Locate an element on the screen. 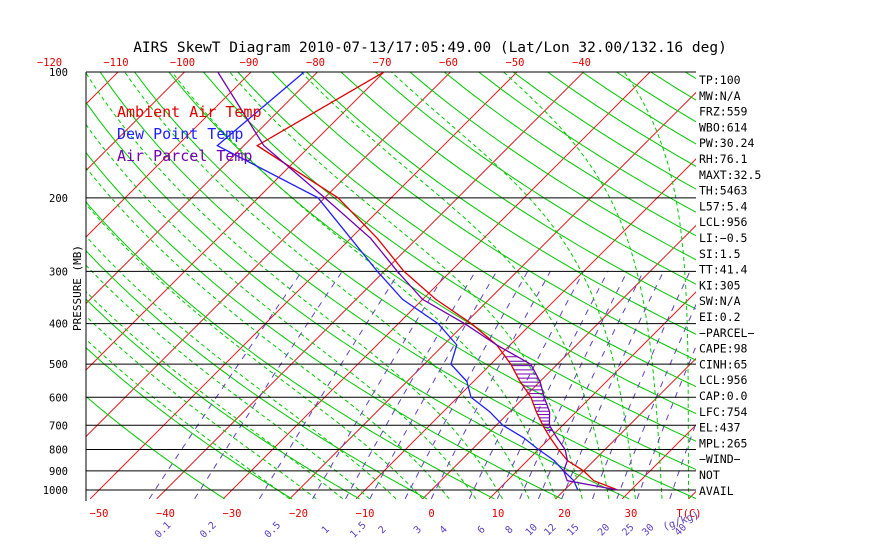 Image resolution: width=870 pixels, height=560 pixels. mixing-ratio-label: 6 is located at coordinates (482, 530).